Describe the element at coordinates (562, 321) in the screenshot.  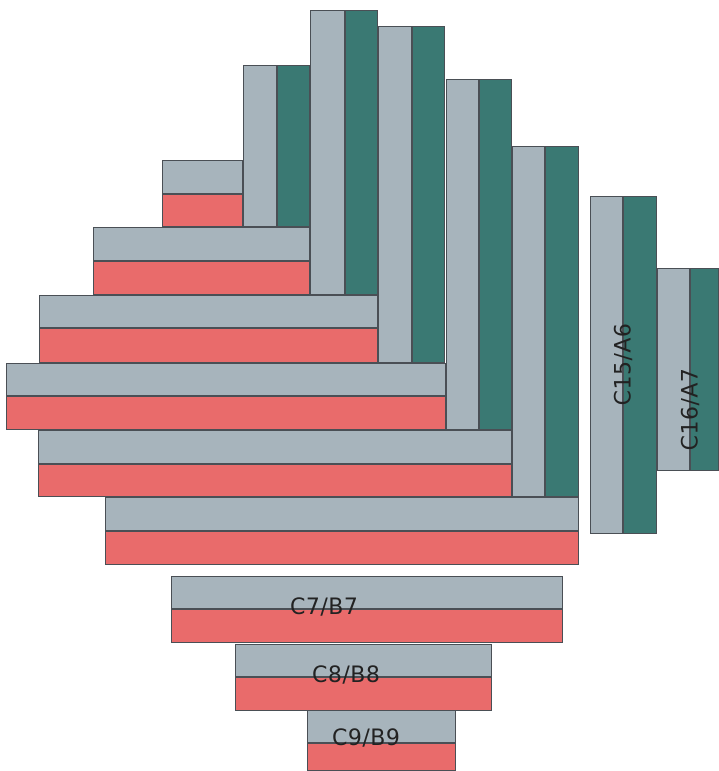
I see `col-5-teal-strip` at that location.